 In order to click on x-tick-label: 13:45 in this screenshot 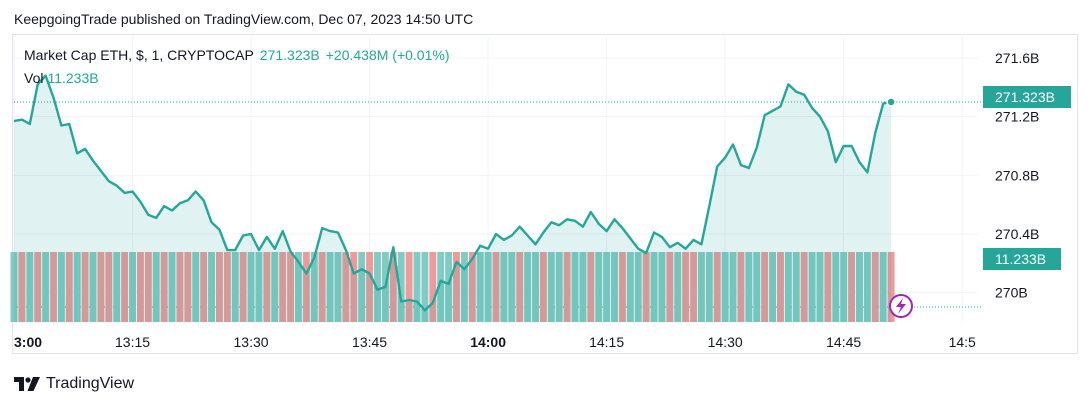, I will do `click(369, 342)`.